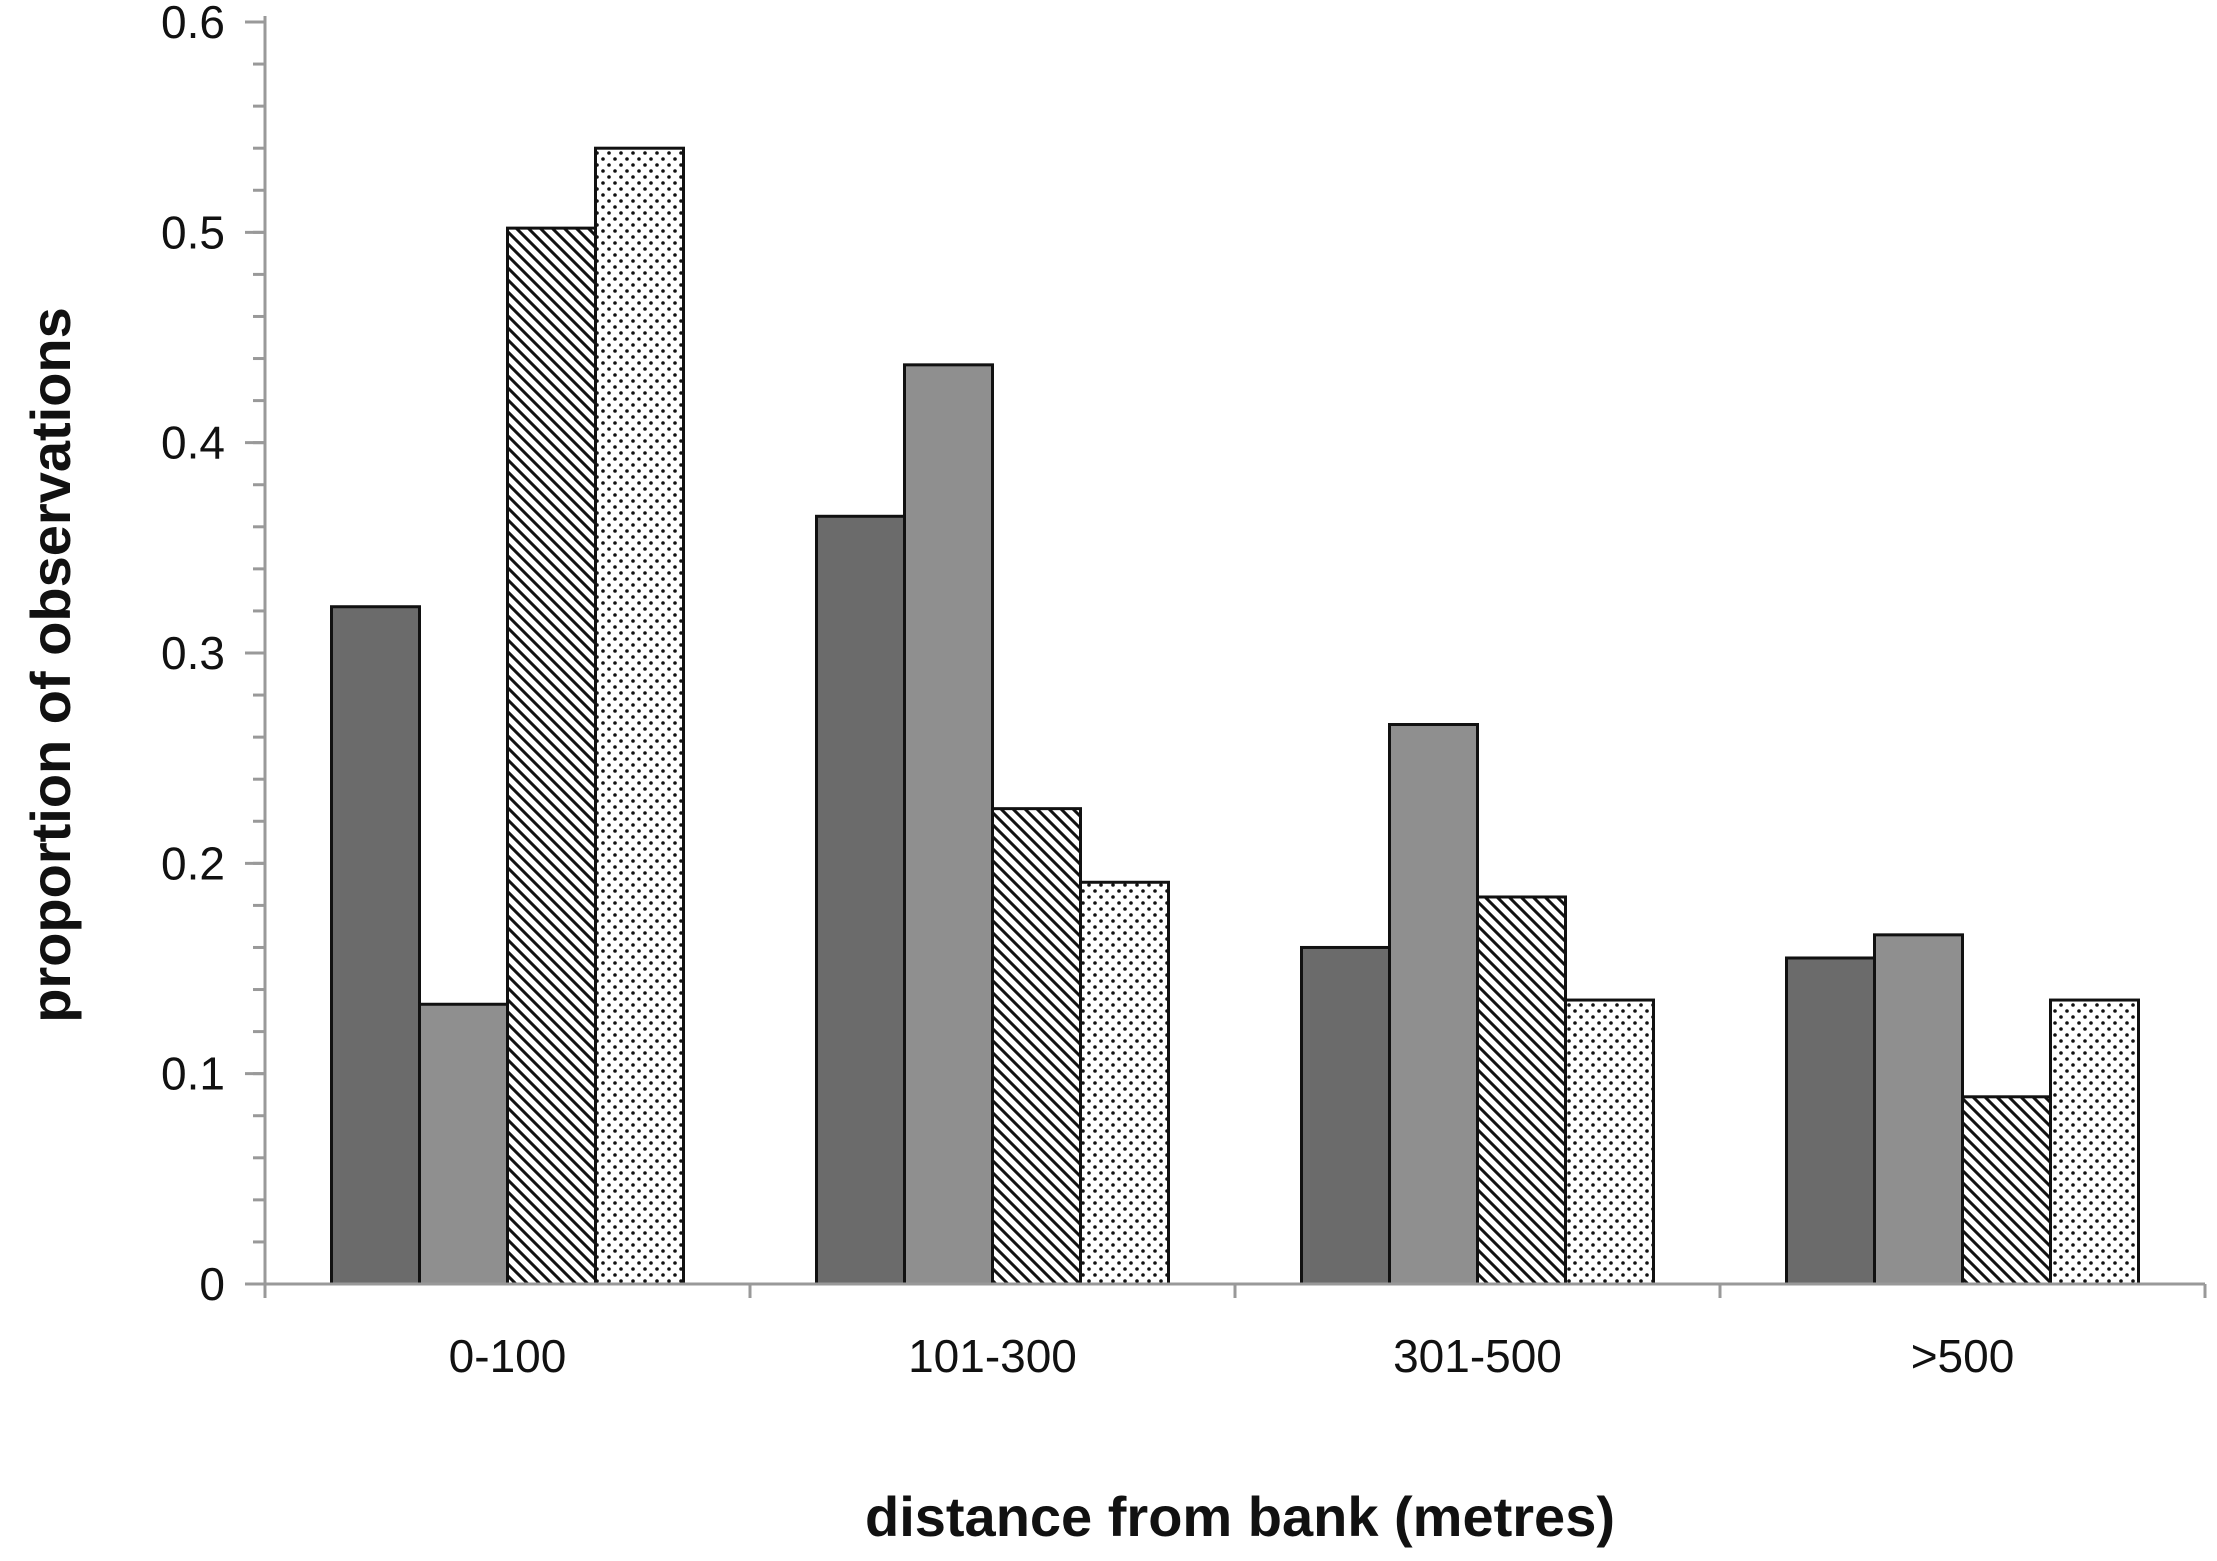  What do you see at coordinates (1240, 1516) in the screenshot?
I see `x-axis-title: distance from bank (metres)` at bounding box center [1240, 1516].